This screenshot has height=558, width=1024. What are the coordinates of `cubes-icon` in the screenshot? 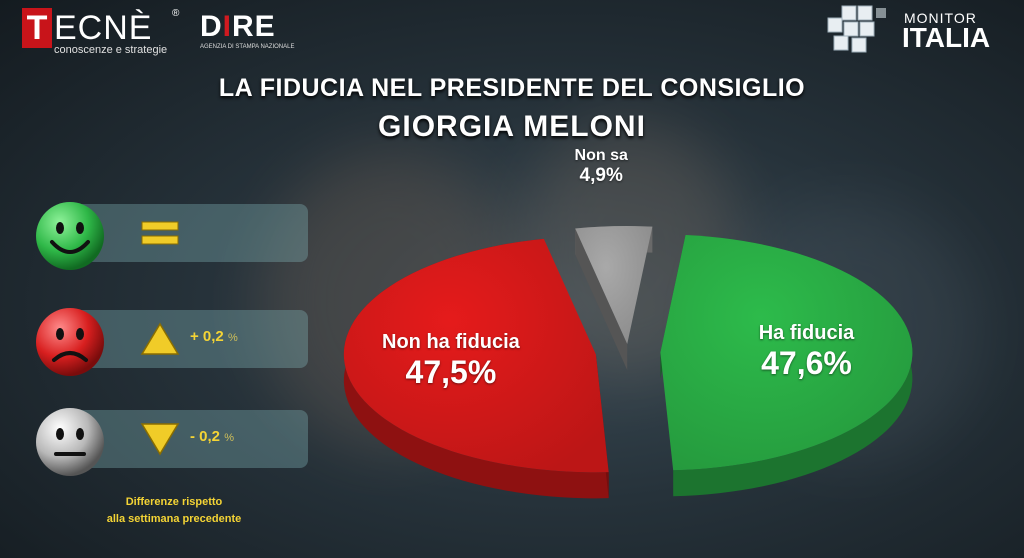 It's located at (856, 29).